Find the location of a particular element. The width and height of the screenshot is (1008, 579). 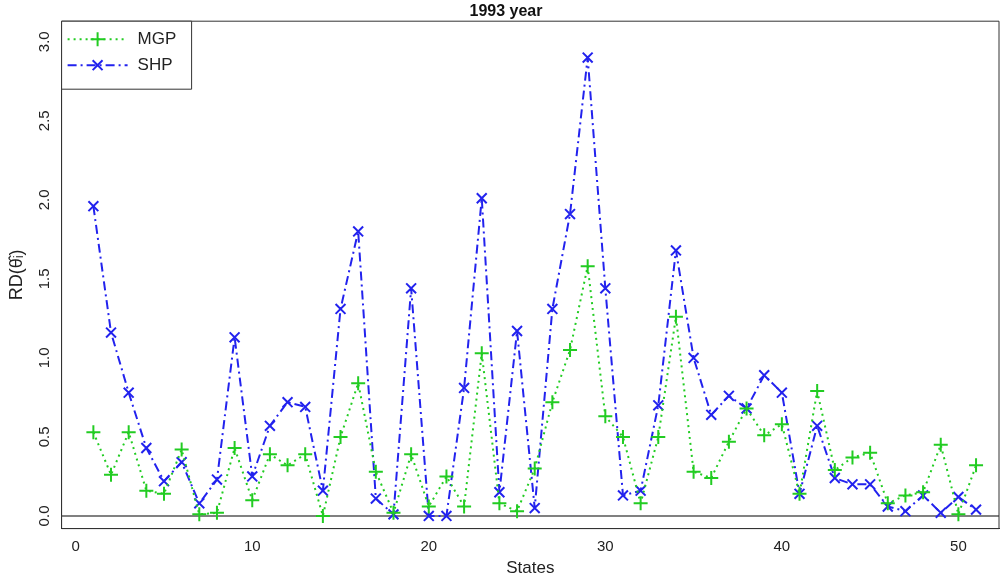

legend-label: SHP is located at coordinates (155, 64).